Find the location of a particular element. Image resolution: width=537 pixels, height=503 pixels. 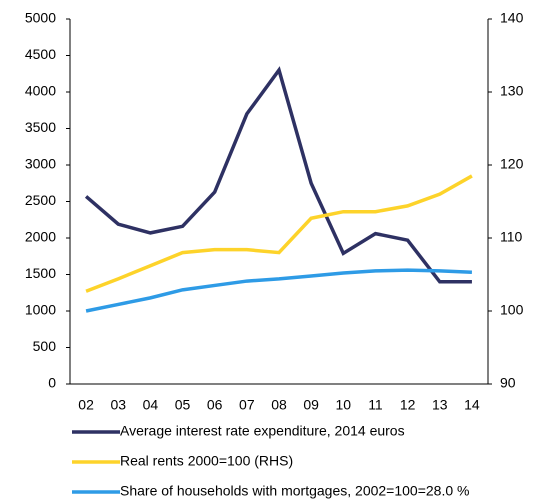

x-tick-label: 14 is located at coordinates (472, 405).